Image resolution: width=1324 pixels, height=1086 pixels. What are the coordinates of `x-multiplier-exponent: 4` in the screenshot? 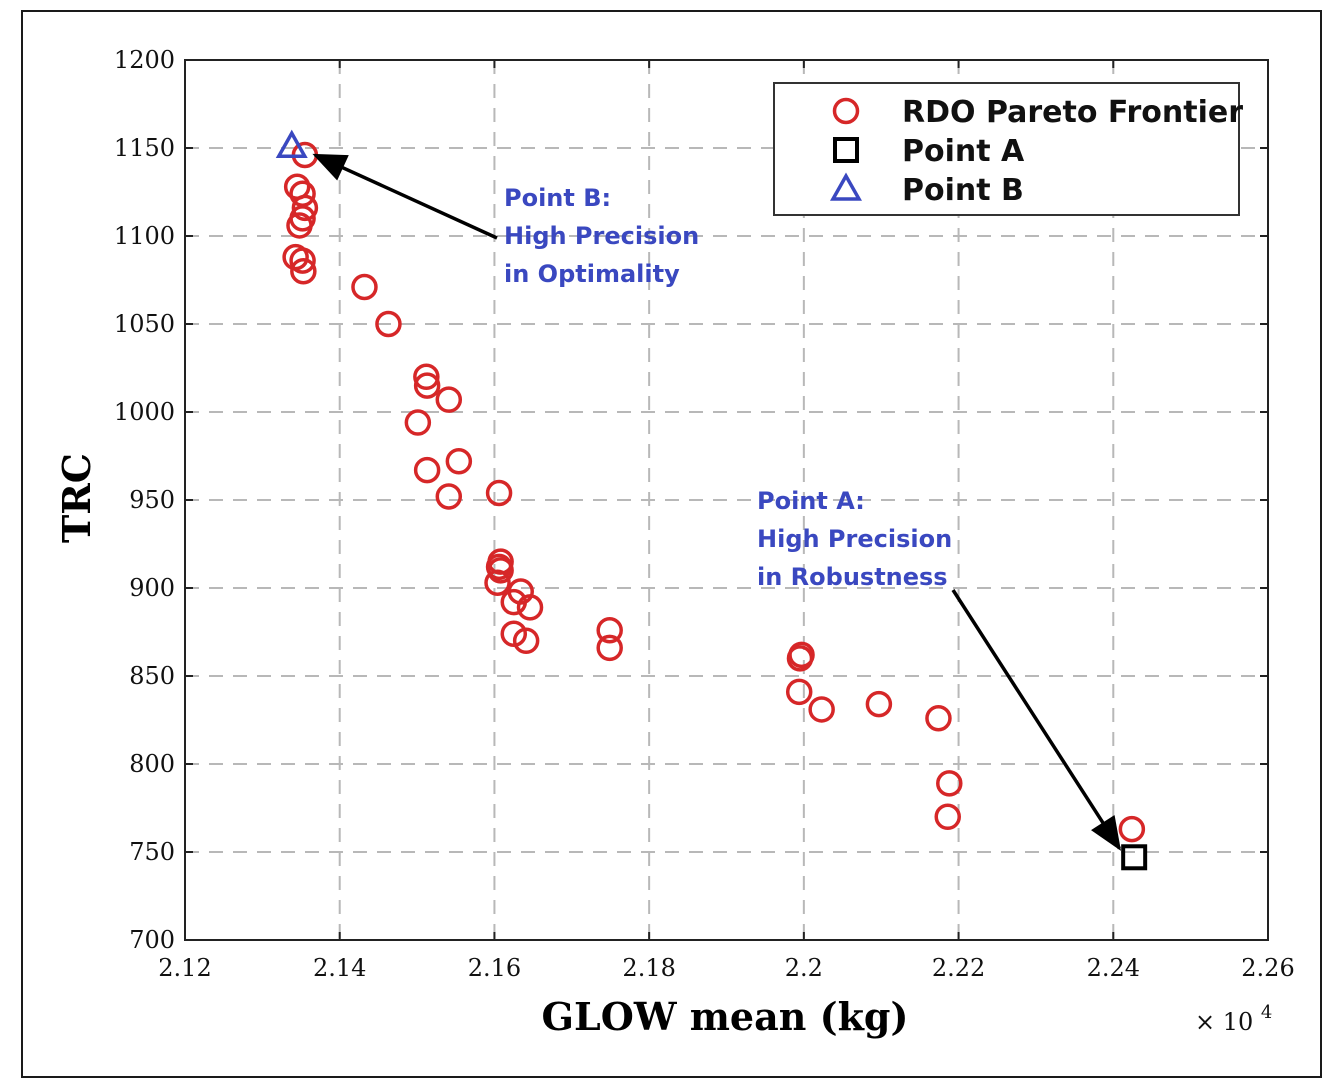 It's located at (1266, 1012).